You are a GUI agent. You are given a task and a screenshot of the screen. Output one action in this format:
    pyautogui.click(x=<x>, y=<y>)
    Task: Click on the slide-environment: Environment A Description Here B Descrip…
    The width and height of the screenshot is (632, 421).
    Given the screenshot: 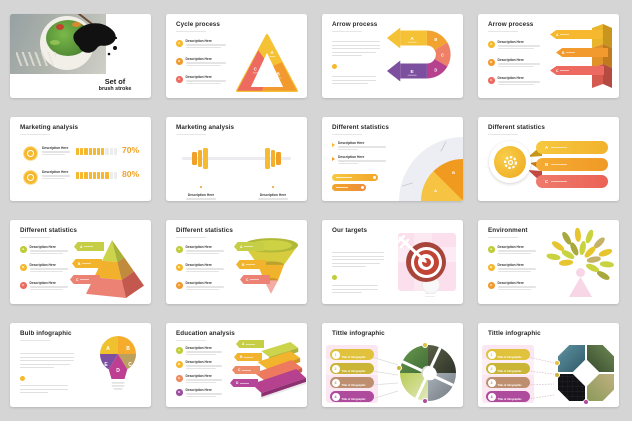 What is the action you would take?
    pyautogui.click(x=548, y=262)
    